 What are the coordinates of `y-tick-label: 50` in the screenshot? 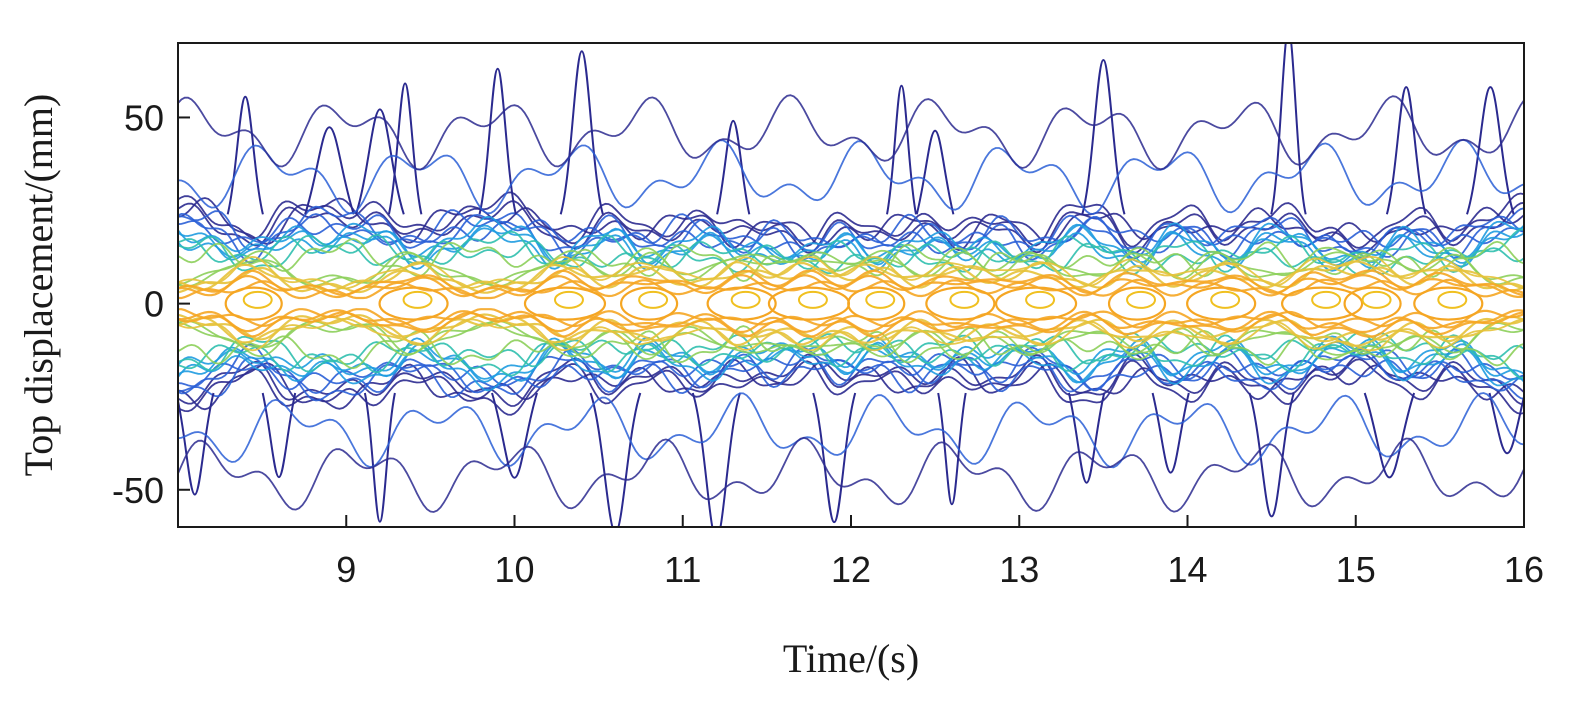 It's located at (144, 117).